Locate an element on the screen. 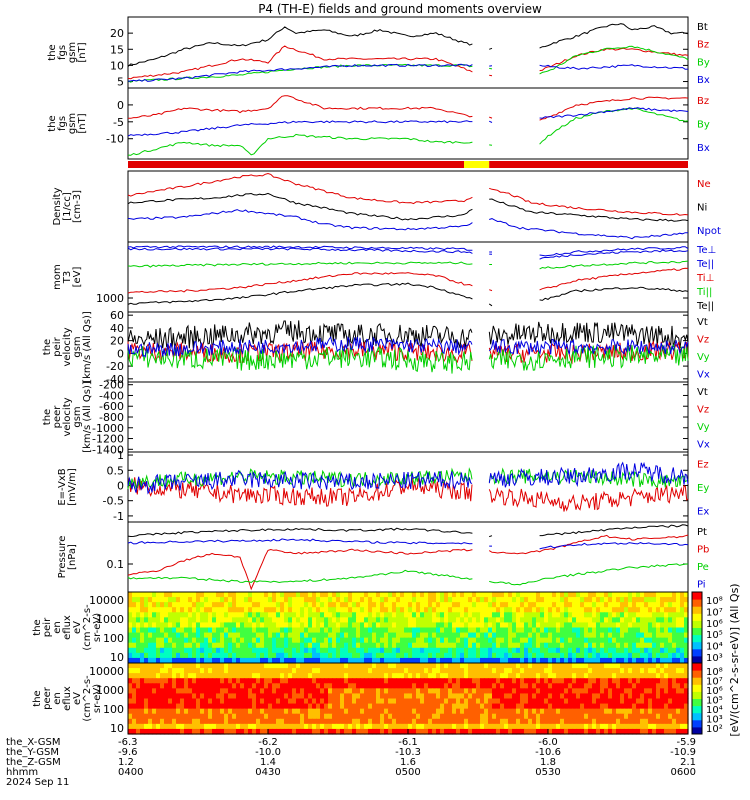  y-axis-label-line: [mV/m] is located at coordinates (72, 487).